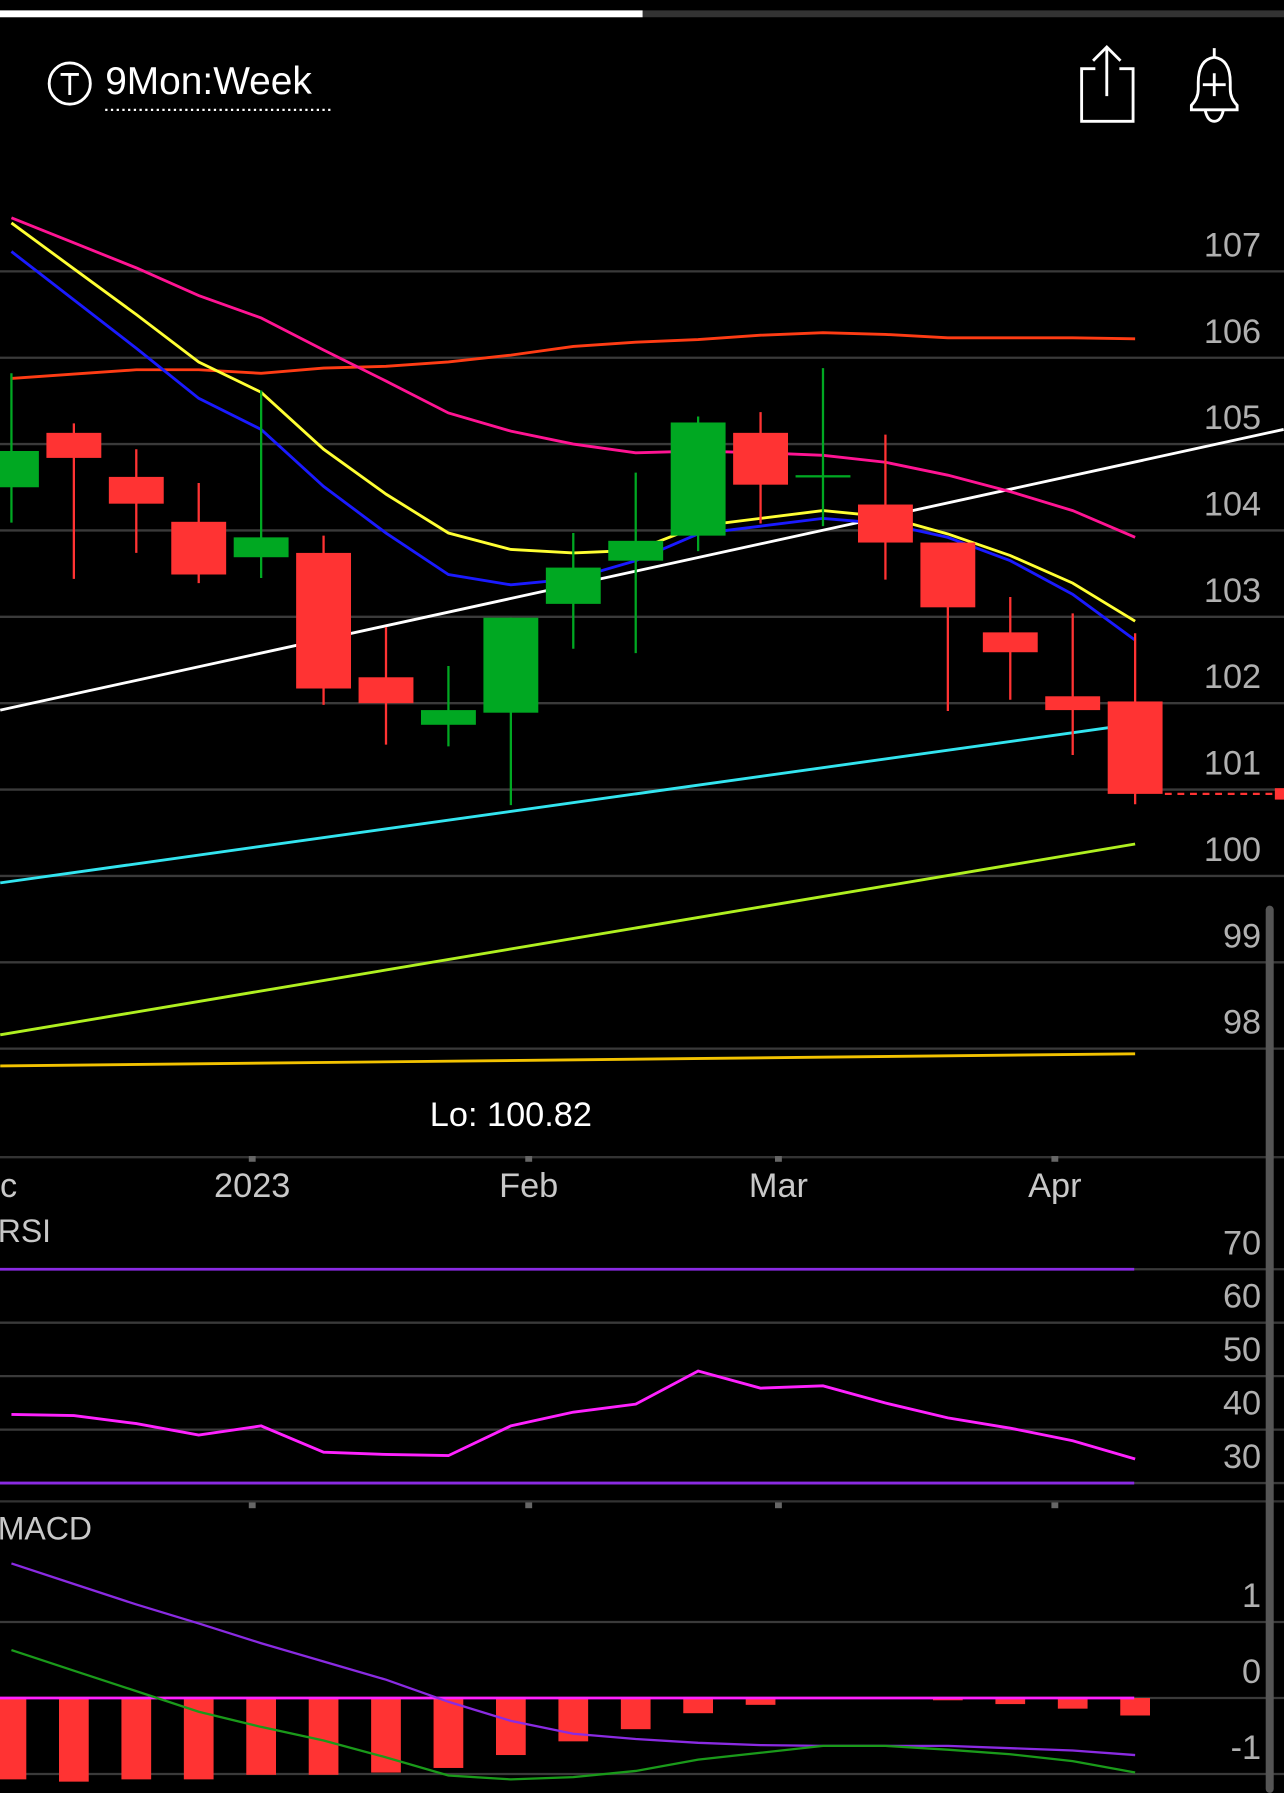 Image resolution: width=1284 pixels, height=1793 pixels. I want to click on y-tick-label: 103, so click(1232, 591).